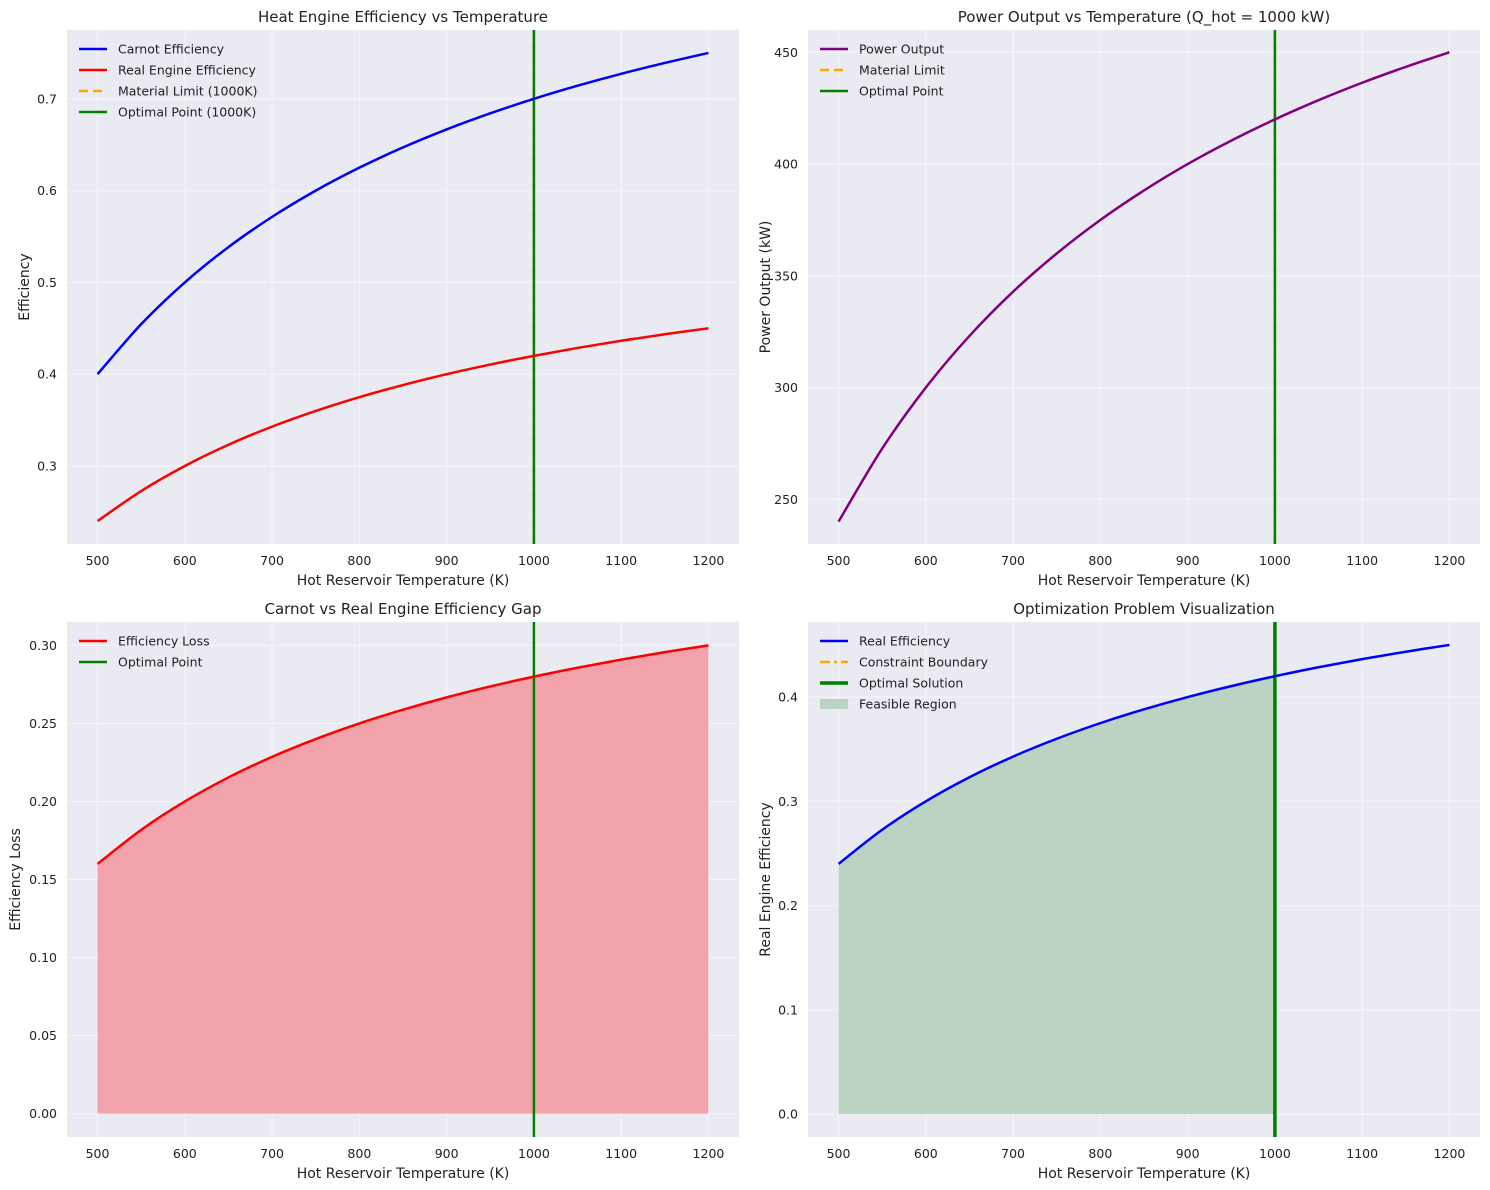  I want to click on y-tick-label: 0.5, so click(47, 282).